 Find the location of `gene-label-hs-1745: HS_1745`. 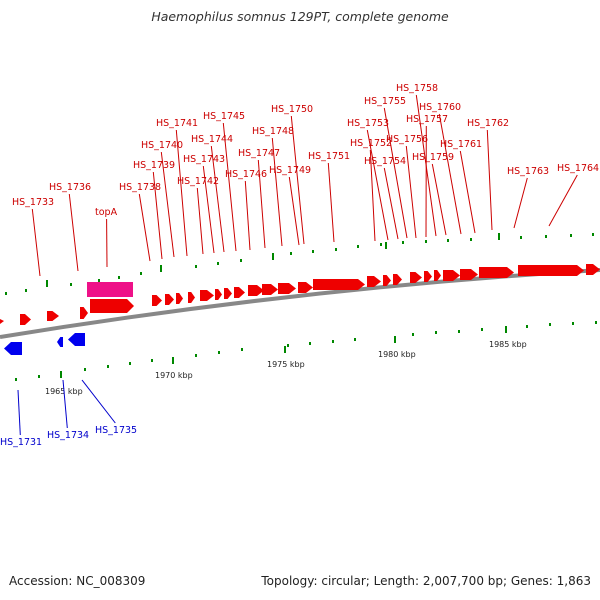

gene-label-hs-1745: HS_1745 is located at coordinates (224, 116).